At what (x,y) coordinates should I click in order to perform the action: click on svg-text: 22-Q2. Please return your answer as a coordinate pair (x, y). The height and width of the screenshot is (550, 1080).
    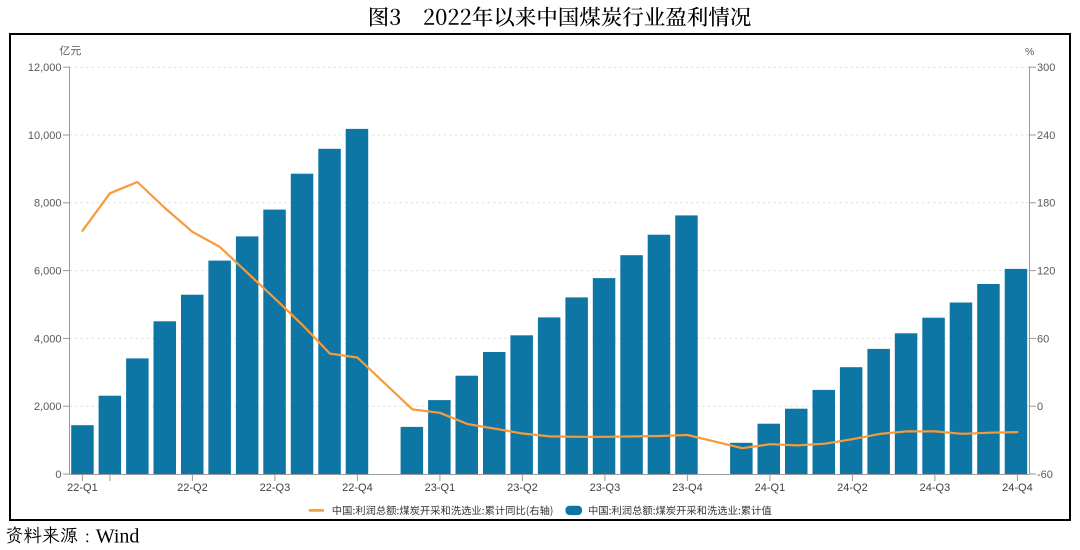
    Looking at the image, I should click on (192, 488).